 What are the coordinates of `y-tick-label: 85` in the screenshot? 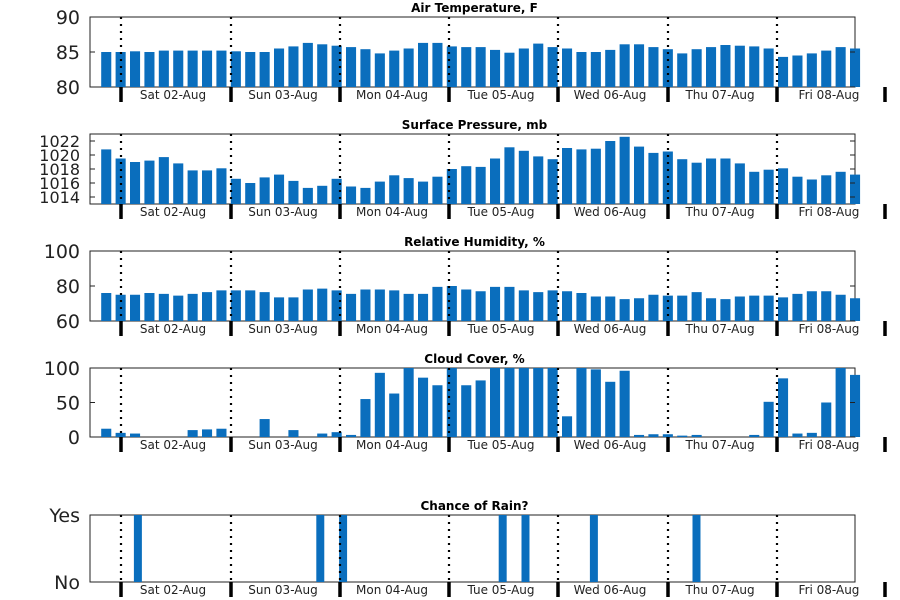 It's located at (68, 53).